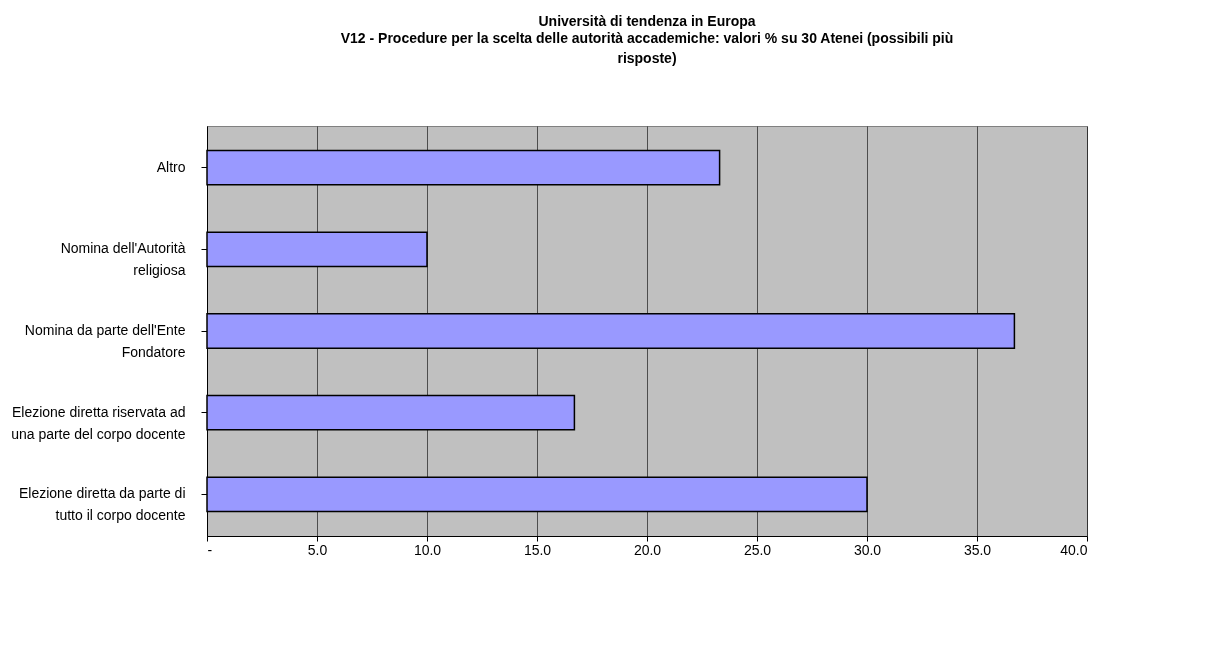 The height and width of the screenshot is (652, 1219). I want to click on x-tick-label: 25.0, so click(757, 549).